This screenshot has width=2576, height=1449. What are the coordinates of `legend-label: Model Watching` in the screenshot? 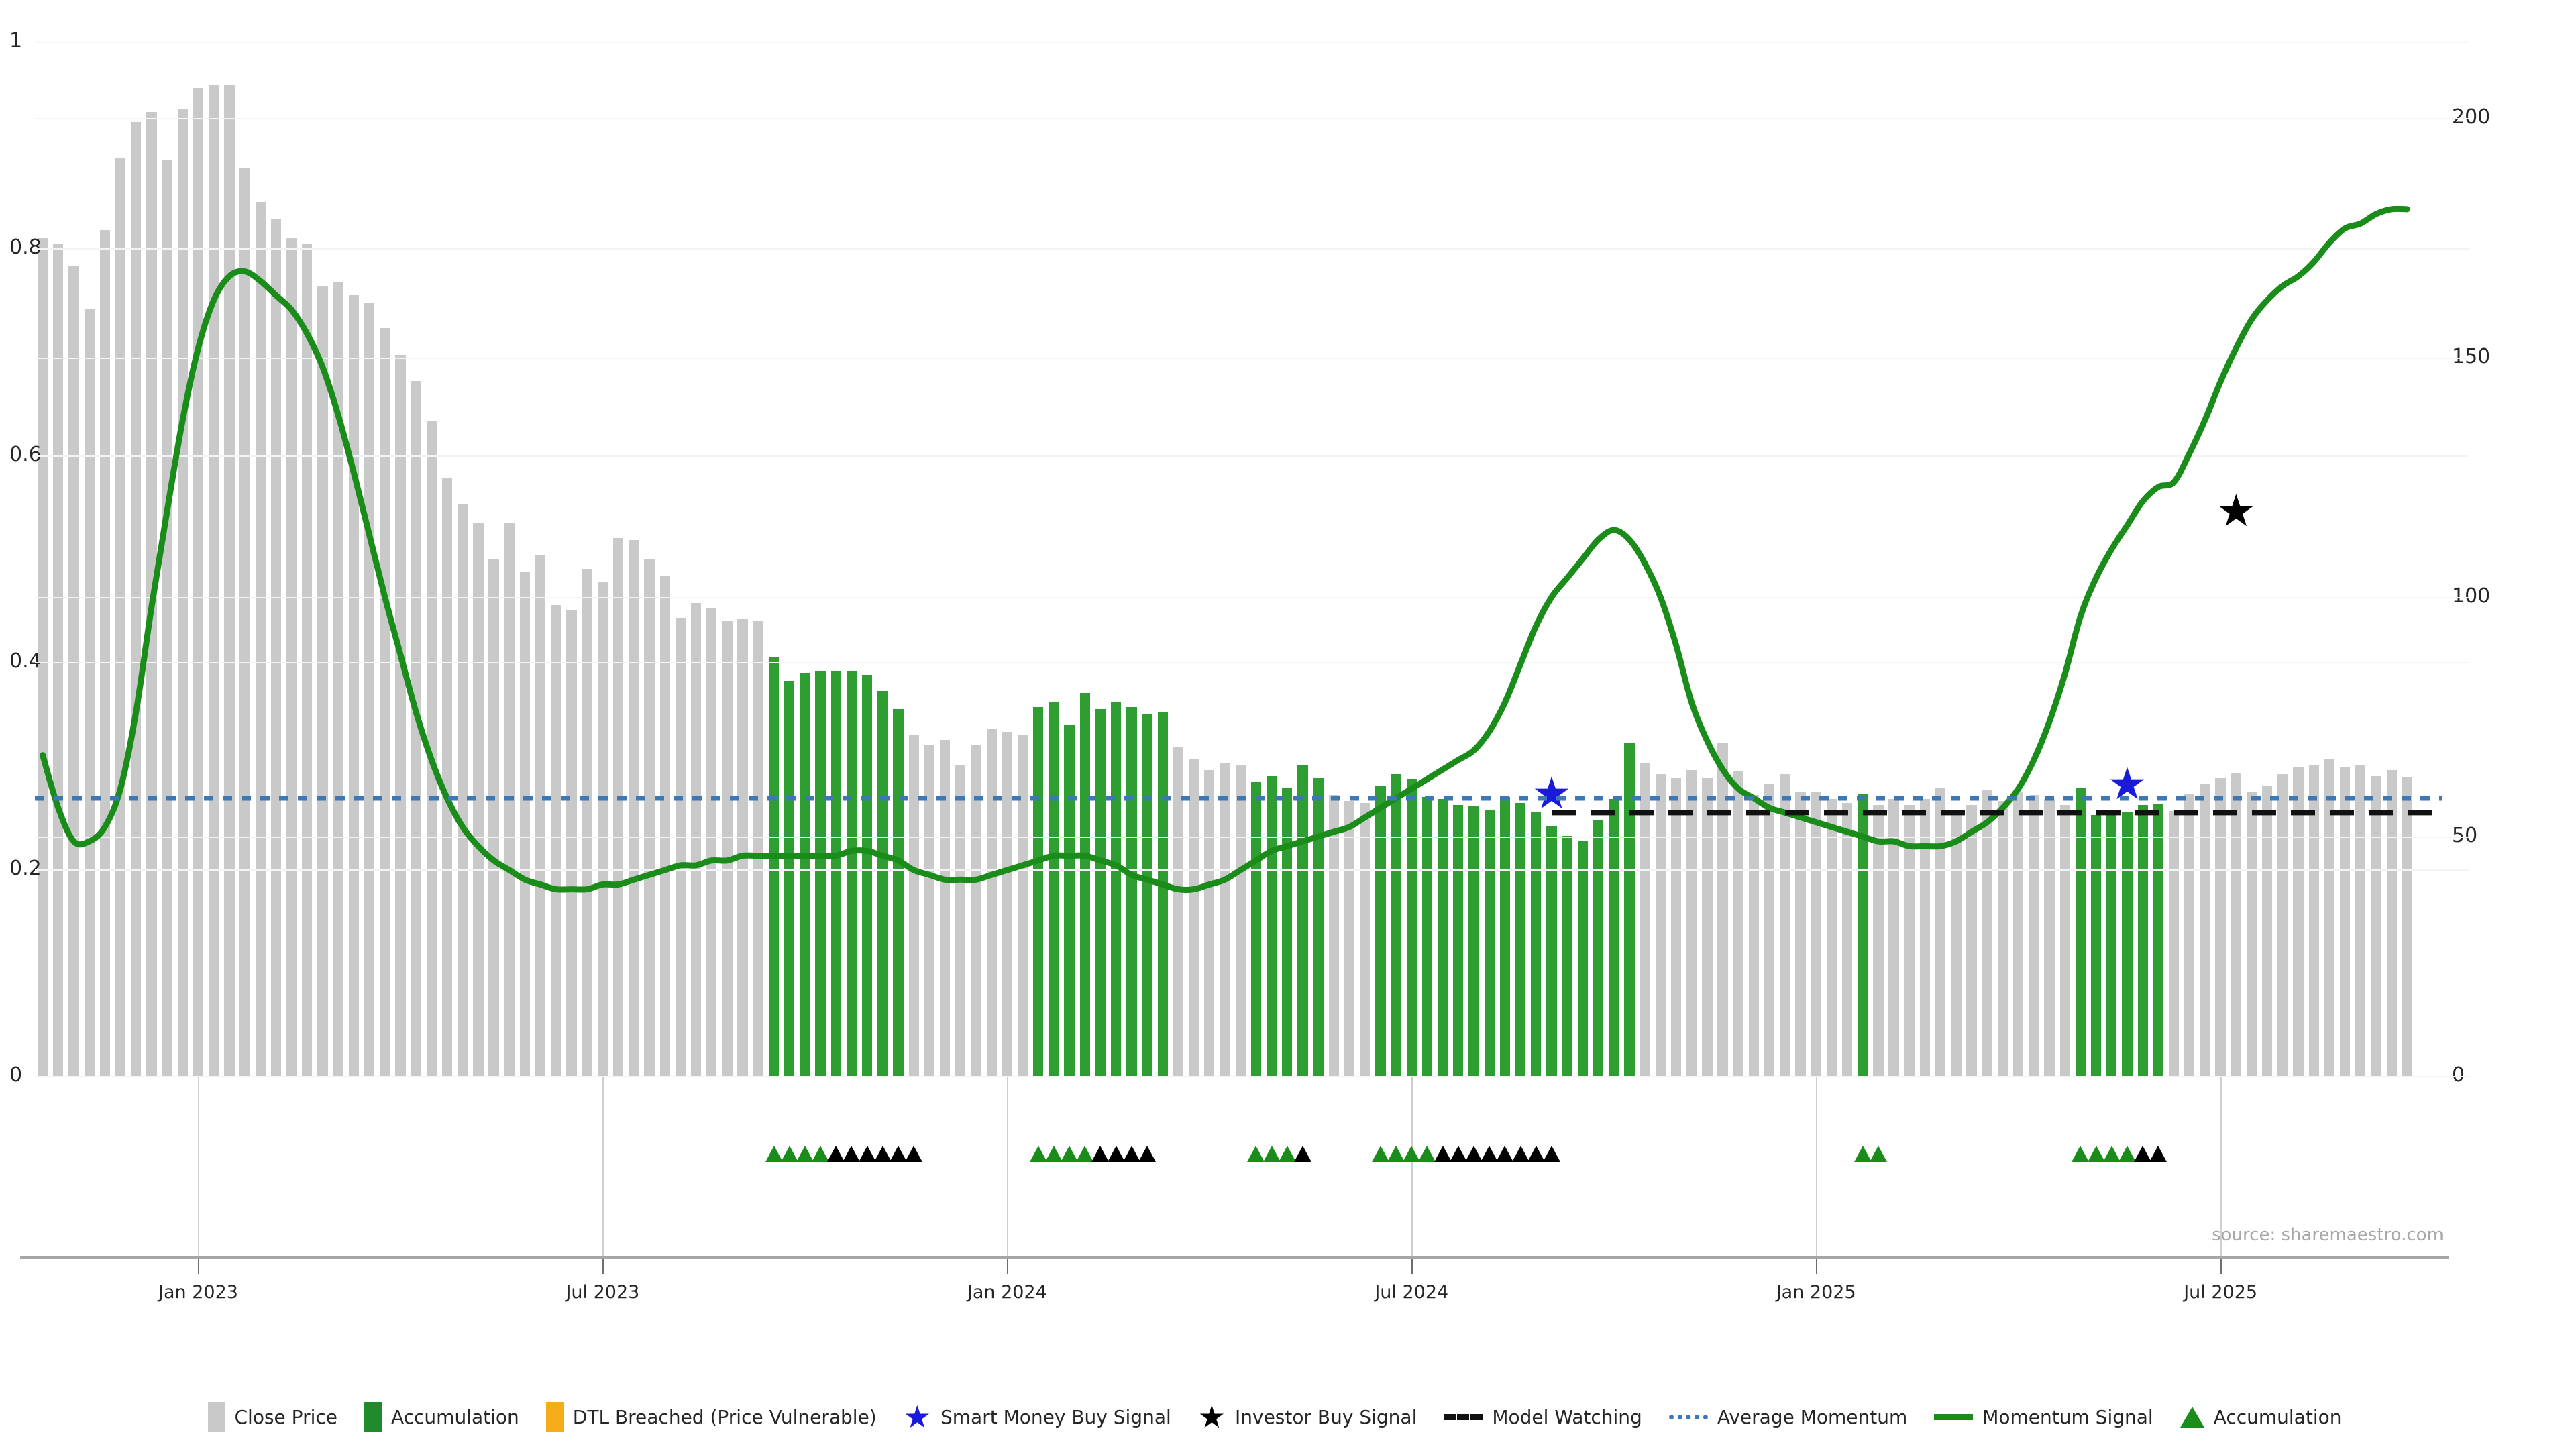 It's located at (1567, 1416).